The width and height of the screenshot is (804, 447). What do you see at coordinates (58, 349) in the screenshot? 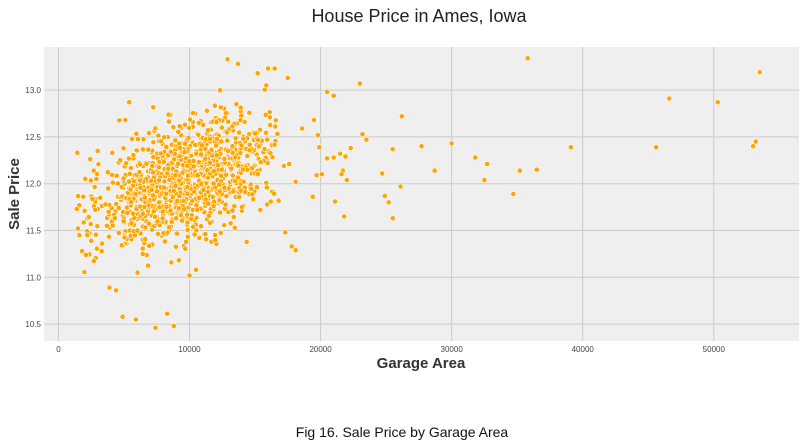
I see `x-tick-label: 0` at bounding box center [58, 349].